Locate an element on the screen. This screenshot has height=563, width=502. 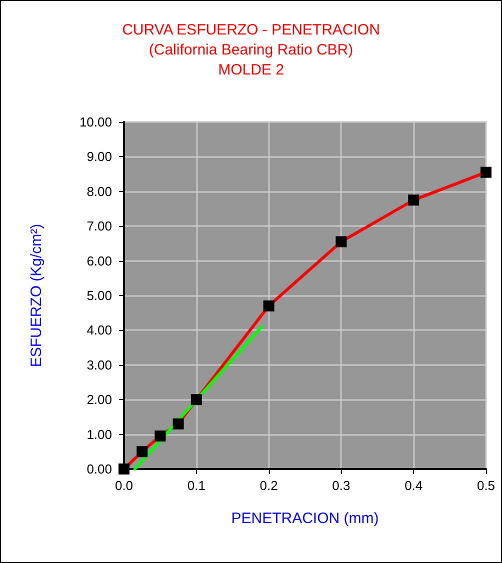
x-axis-title: PENETRACION (mm) is located at coordinates (305, 518).